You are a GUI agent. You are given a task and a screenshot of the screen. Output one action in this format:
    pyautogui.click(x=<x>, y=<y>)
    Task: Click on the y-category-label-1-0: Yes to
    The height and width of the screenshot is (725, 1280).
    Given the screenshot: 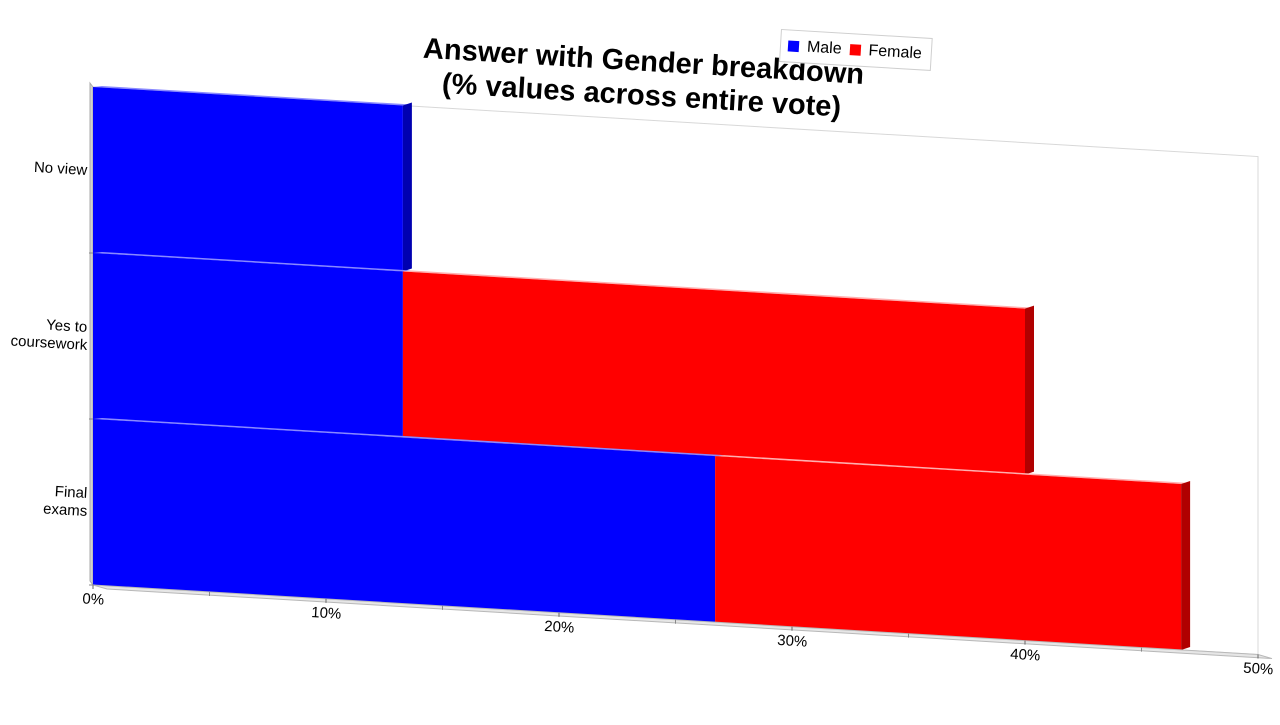 What is the action you would take?
    pyautogui.click(x=67, y=326)
    